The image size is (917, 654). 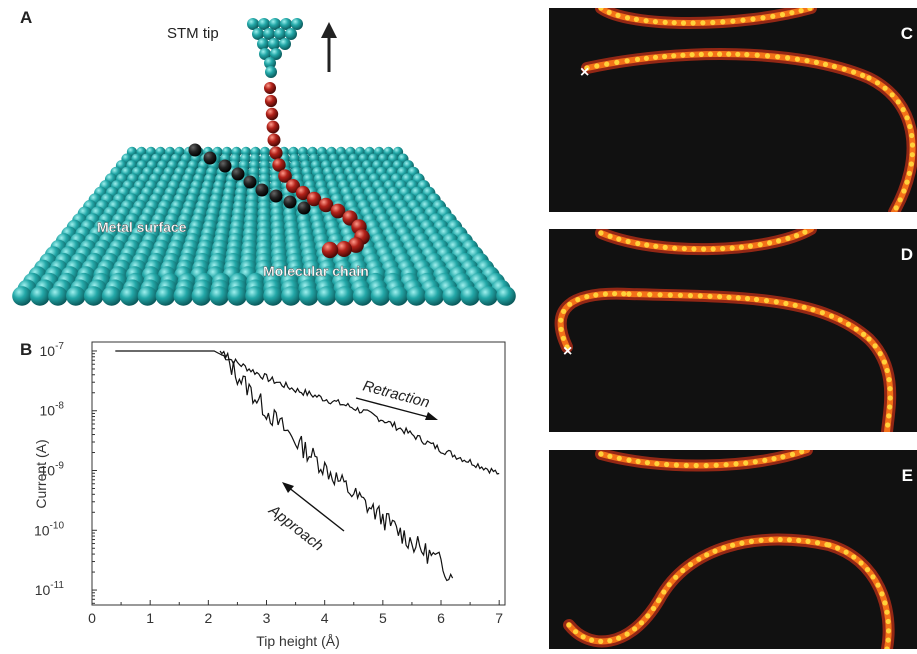 I want to click on arrow-up-icon, so click(x=329, y=47).